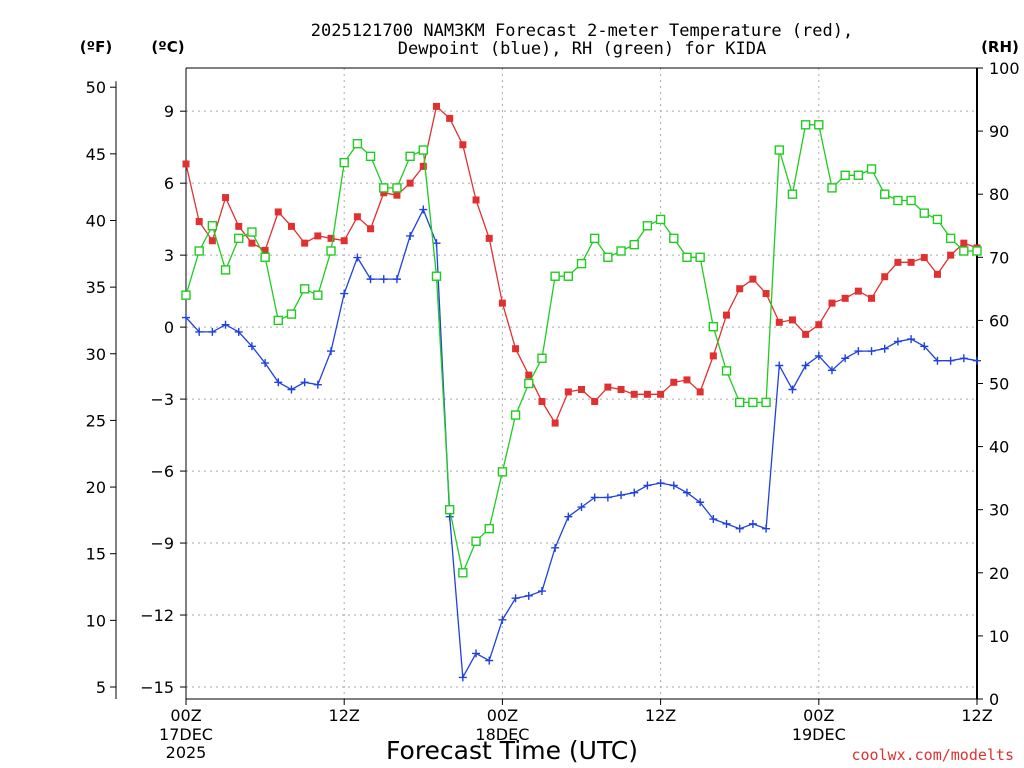 The height and width of the screenshot is (768, 1024). Describe the element at coordinates (169, 327) in the screenshot. I see `celsius-tick-label: 0` at that location.